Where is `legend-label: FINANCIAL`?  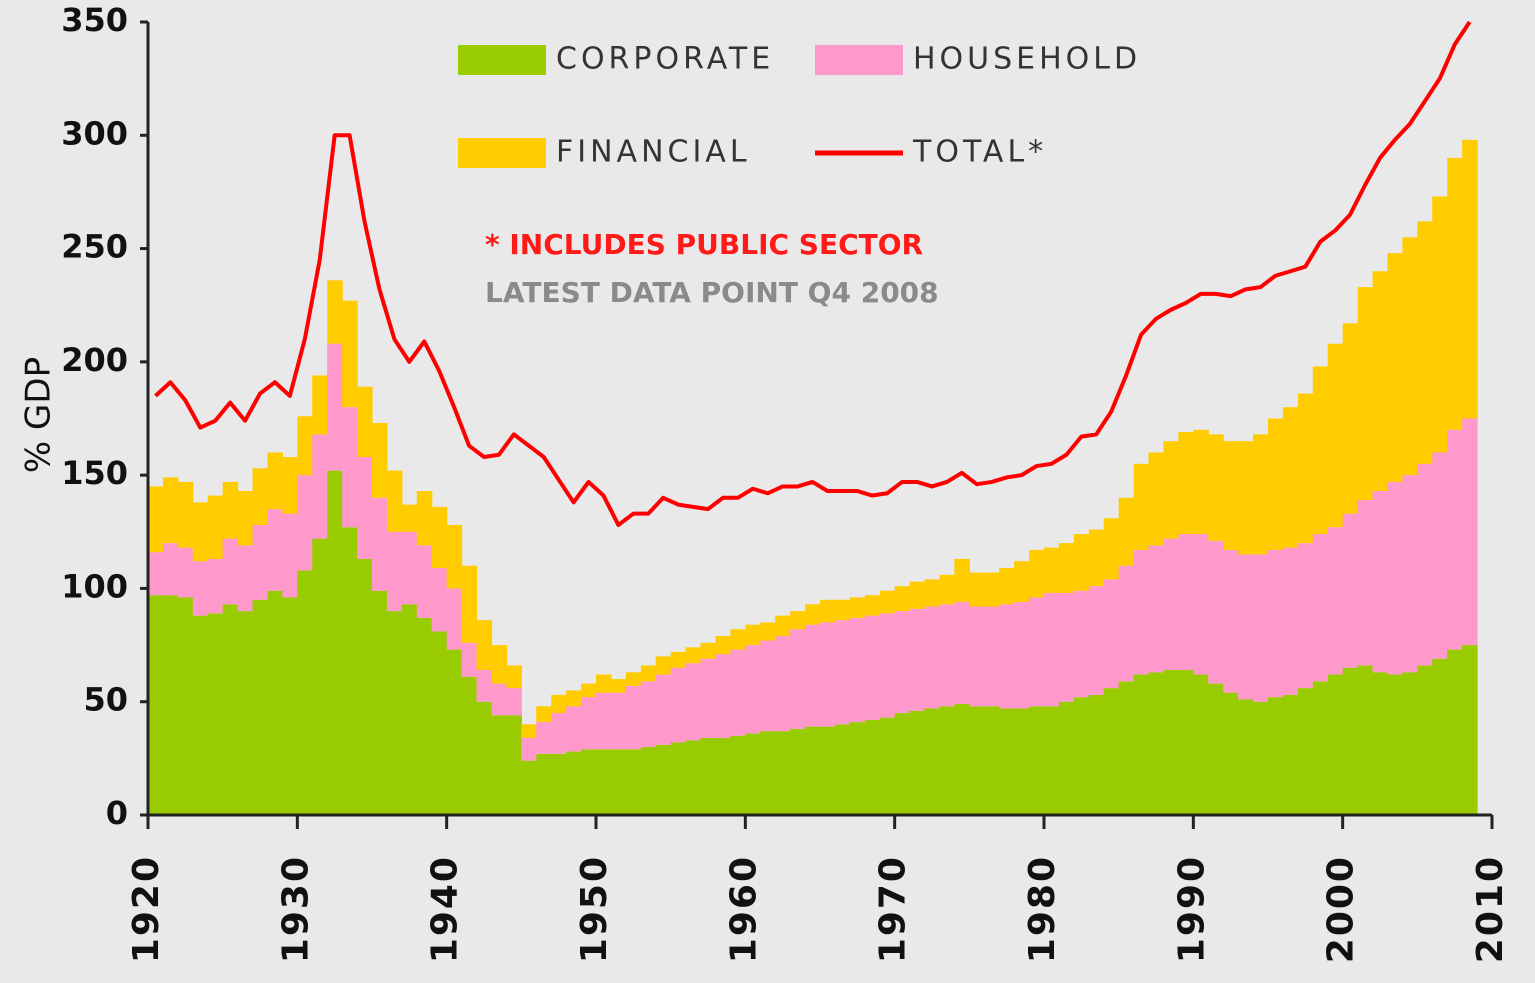 legend-label: FINANCIAL is located at coordinates (653, 152).